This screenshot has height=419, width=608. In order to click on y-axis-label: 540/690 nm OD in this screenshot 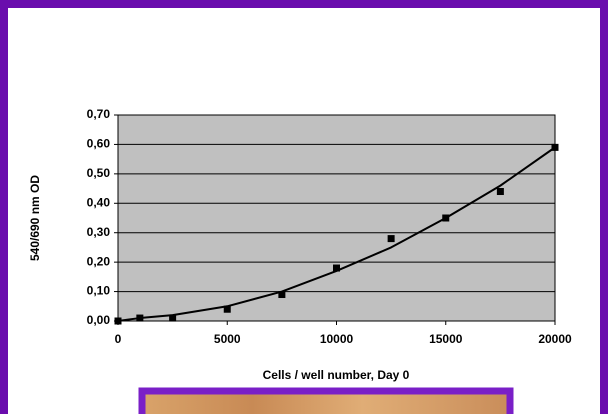, I will do `click(35, 218)`.